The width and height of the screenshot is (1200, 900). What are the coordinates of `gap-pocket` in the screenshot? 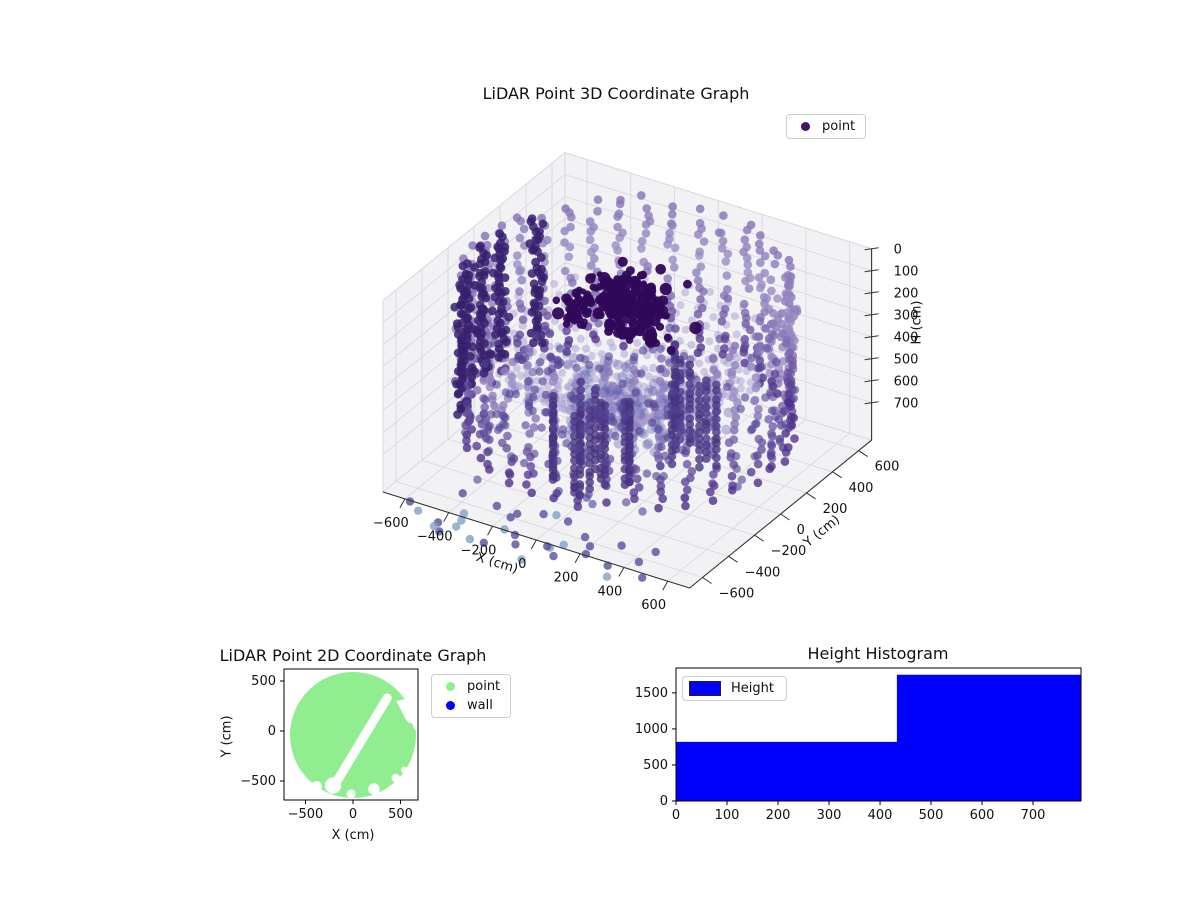 It's located at (374, 789).